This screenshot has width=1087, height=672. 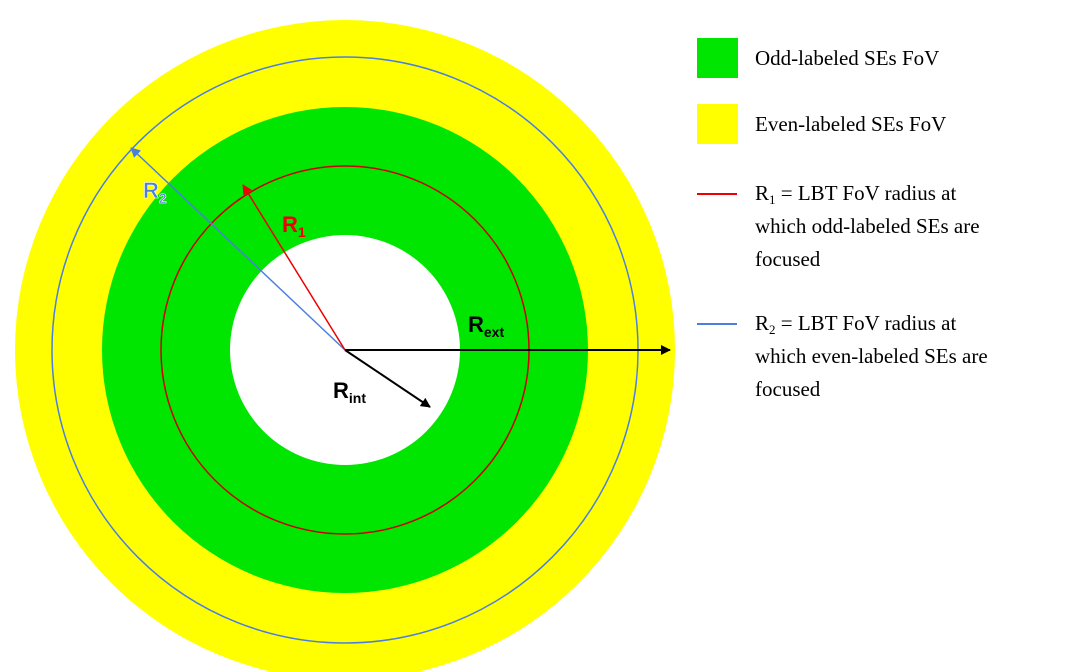 What do you see at coordinates (867, 226) in the screenshot?
I see `legend-text: which odd-labeled SEs are` at bounding box center [867, 226].